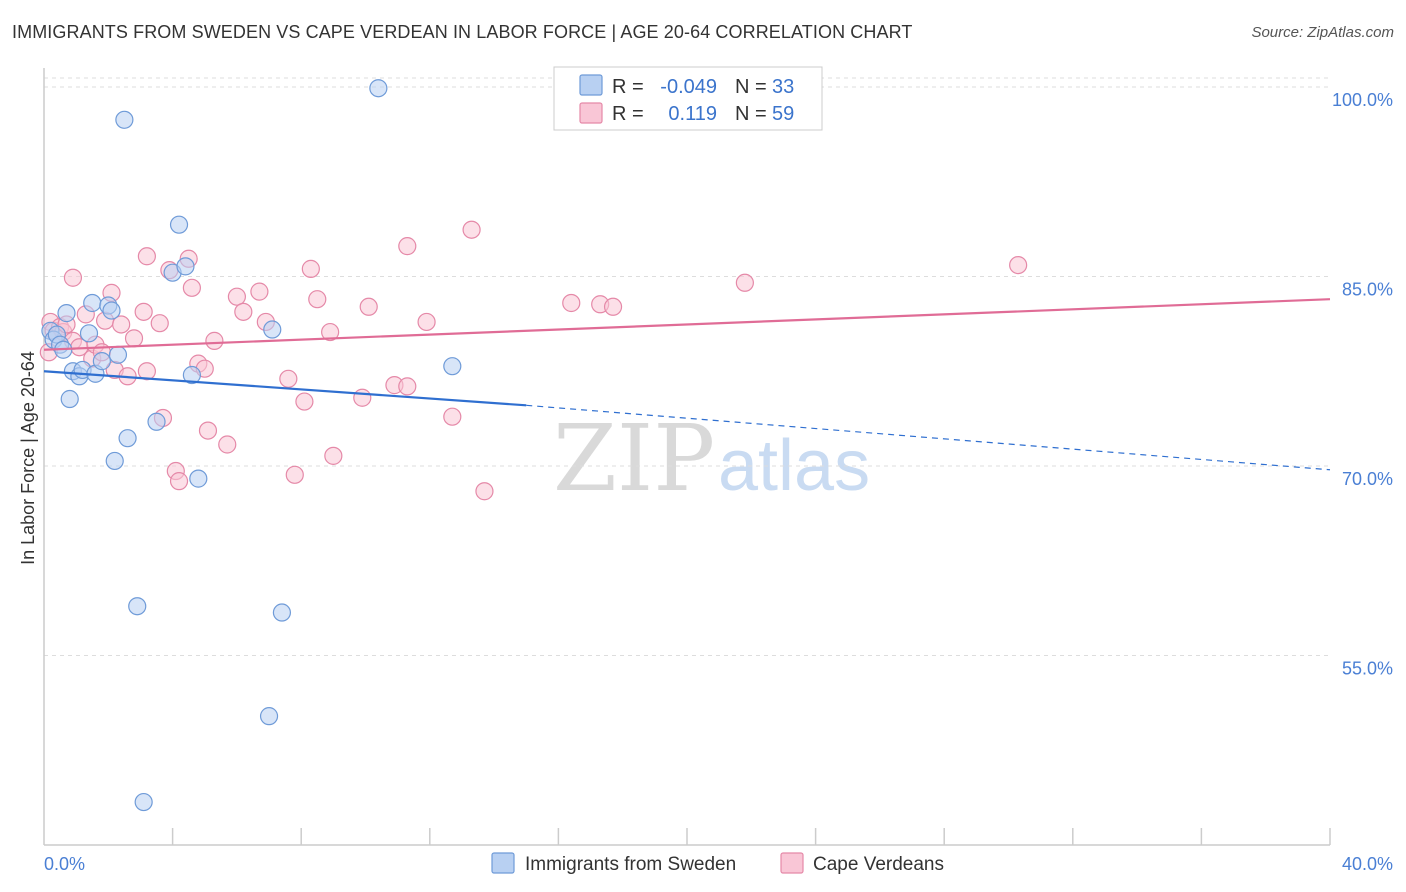  Describe the element at coordinates (783, 114) in the screenshot. I see `legend-n-value-cape-verdeans: 59` at that location.